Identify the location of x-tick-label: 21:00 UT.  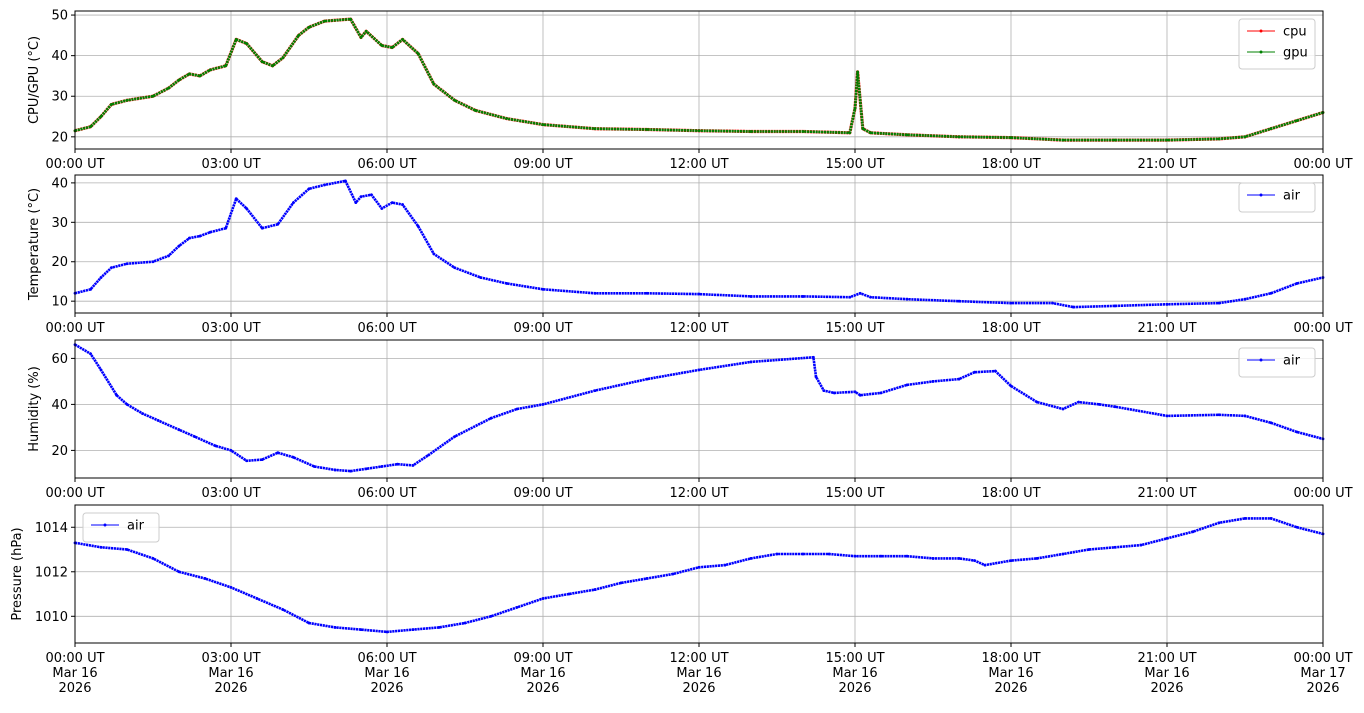
(1166, 493).